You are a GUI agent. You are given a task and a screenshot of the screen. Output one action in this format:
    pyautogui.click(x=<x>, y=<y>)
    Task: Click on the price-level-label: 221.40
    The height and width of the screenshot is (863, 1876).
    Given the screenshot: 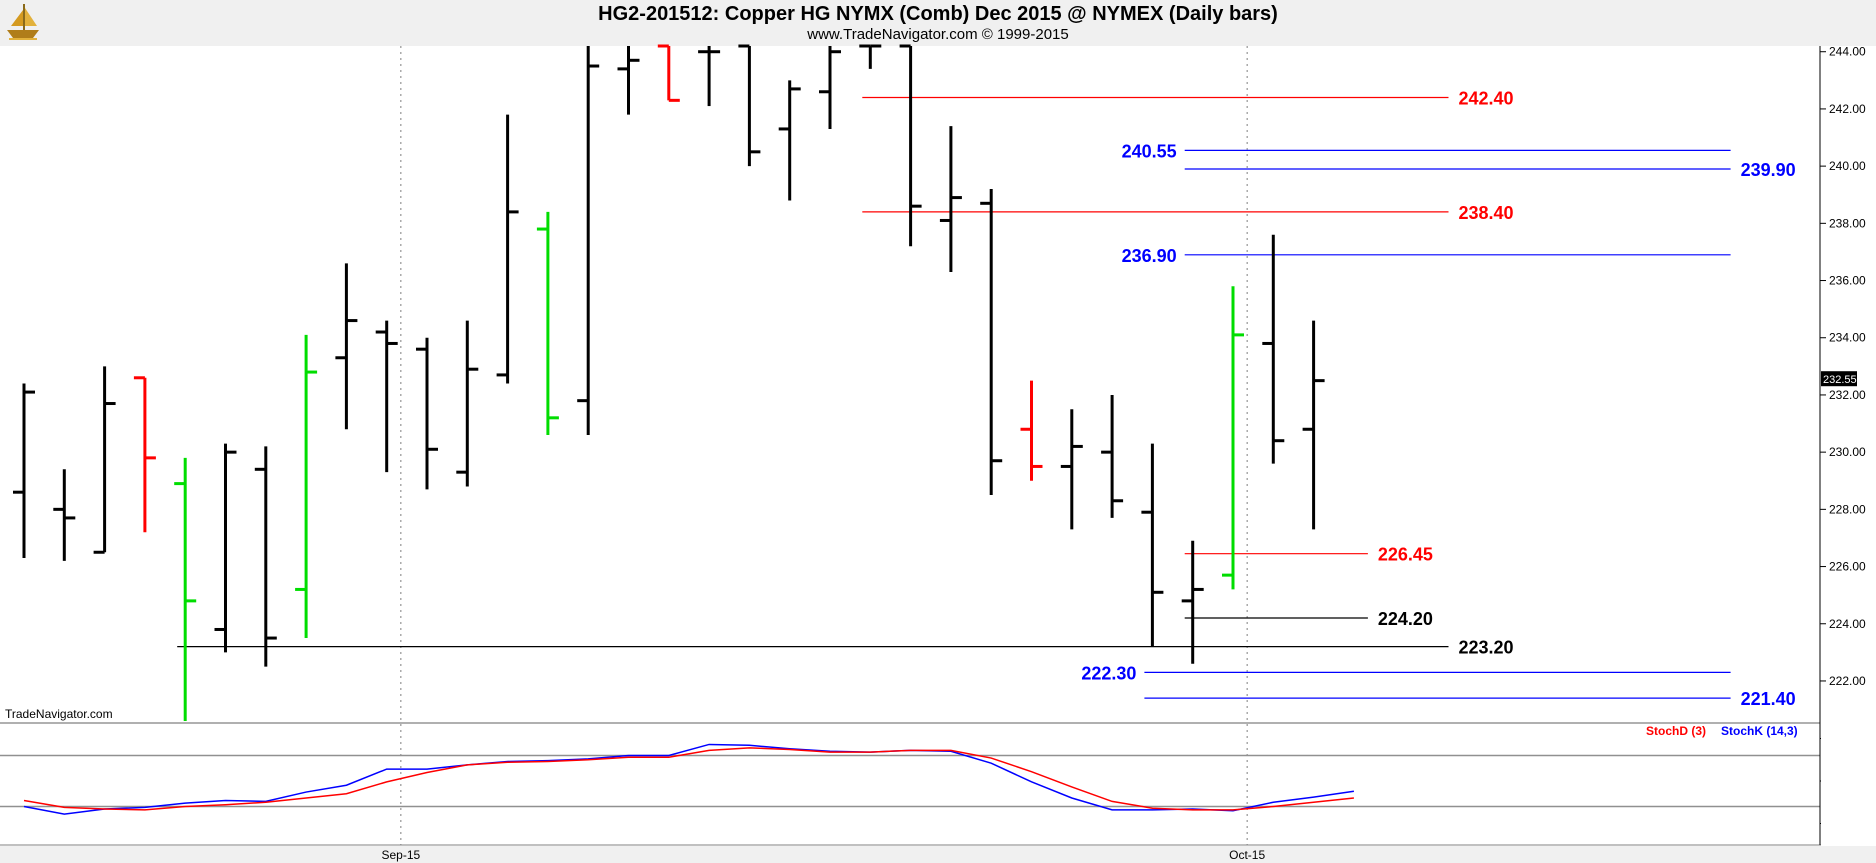 What is the action you would take?
    pyautogui.click(x=1768, y=699)
    